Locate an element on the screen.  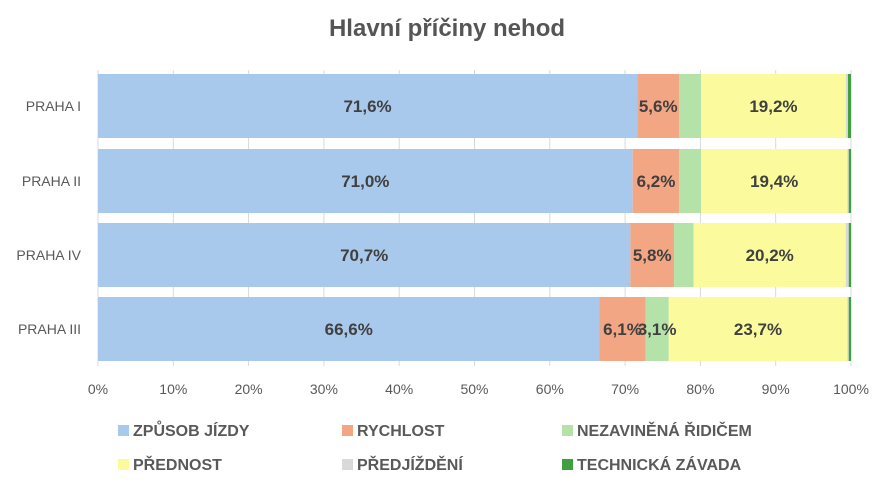
category-label: PRAHA II is located at coordinates (51, 181).